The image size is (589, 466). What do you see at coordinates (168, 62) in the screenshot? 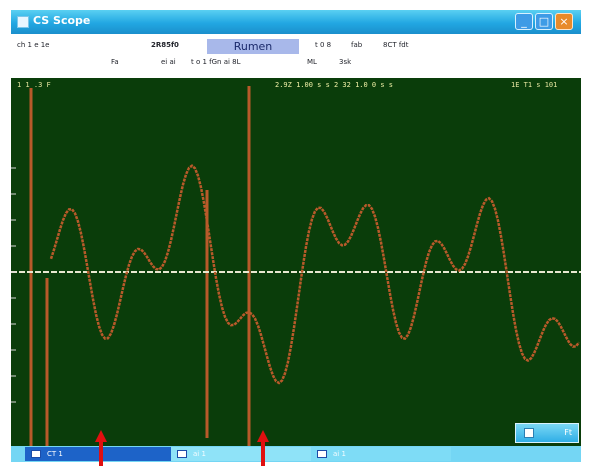
I see `row2-field-2: ei ai` at bounding box center [168, 62].